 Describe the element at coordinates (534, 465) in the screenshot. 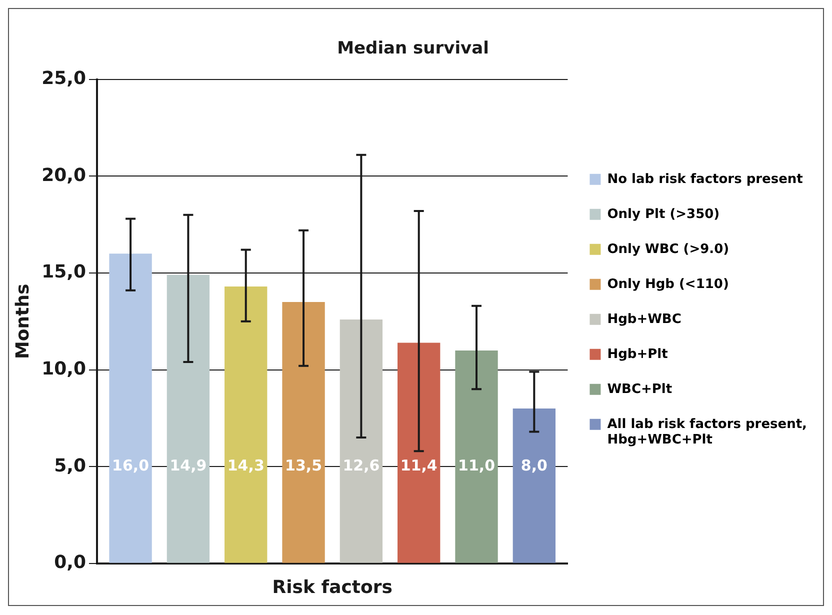

I see `data-label: 8,0` at that location.